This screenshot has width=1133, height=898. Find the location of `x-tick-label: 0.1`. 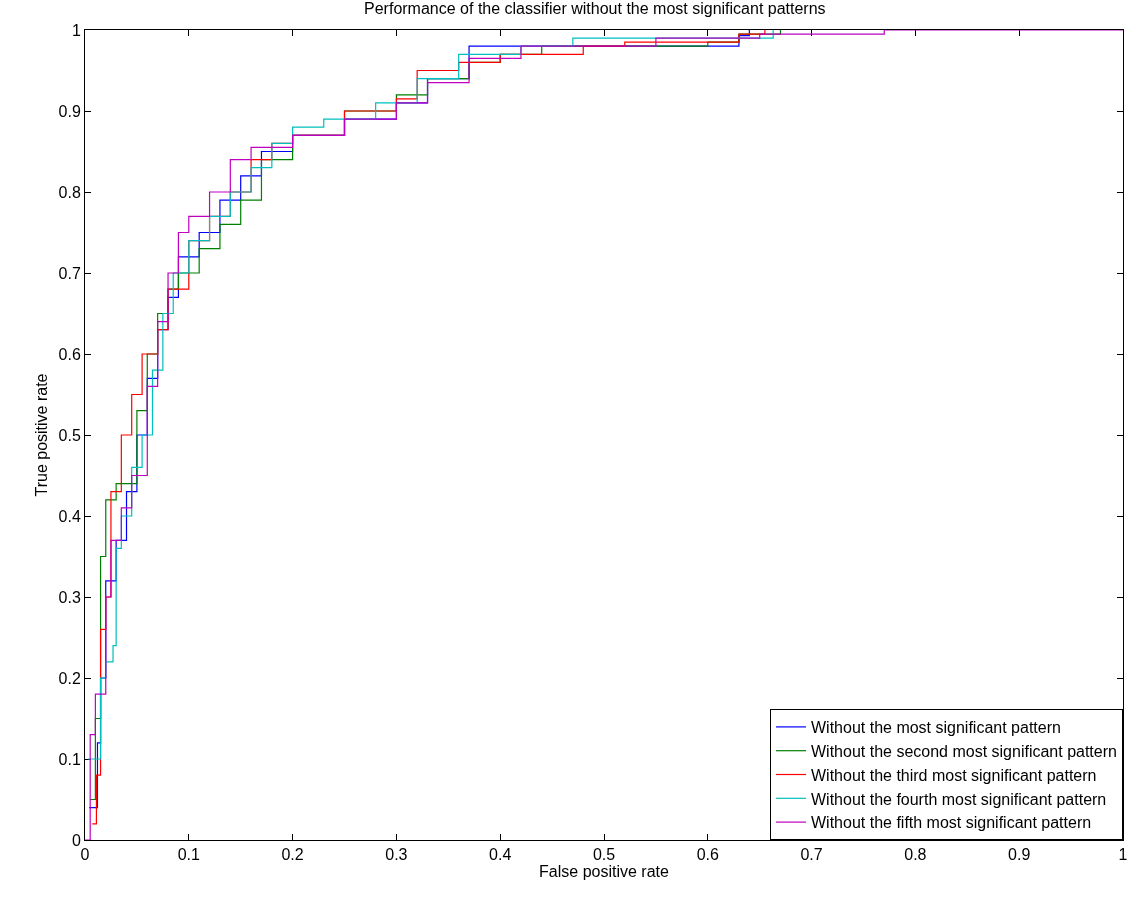

x-tick-label: 0.1 is located at coordinates (189, 855).